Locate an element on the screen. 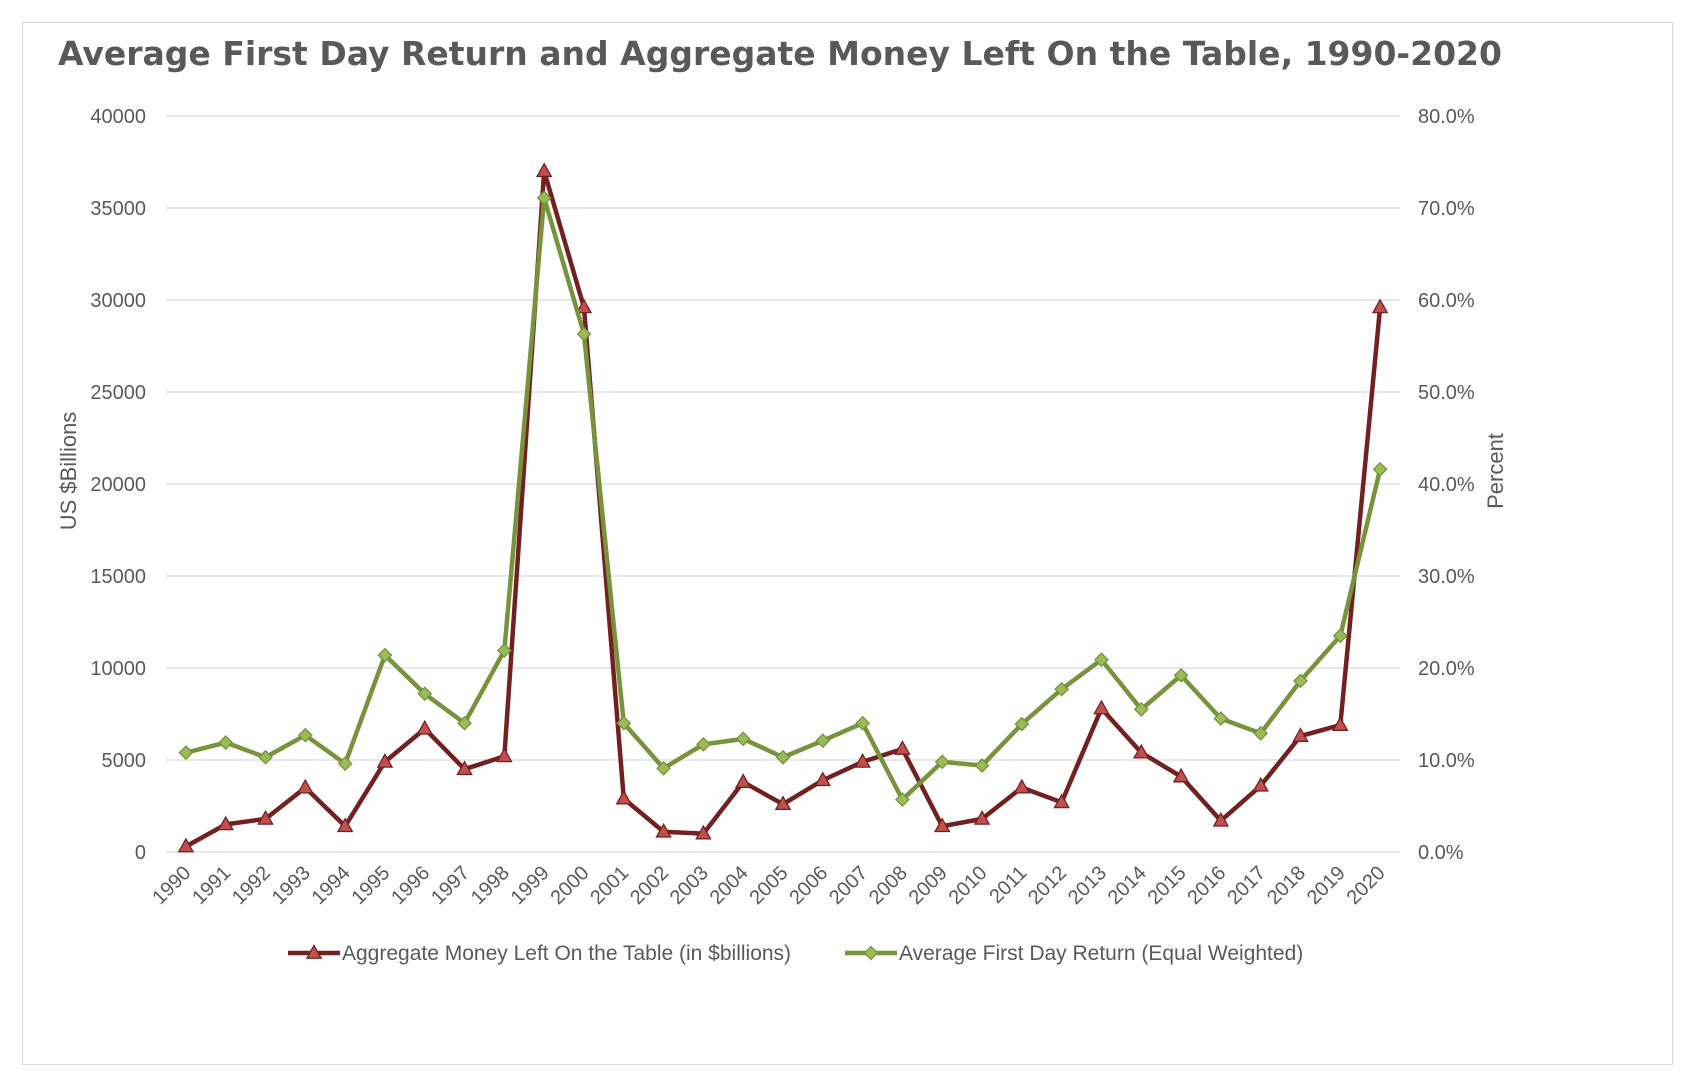  x-tick-label: 1996 is located at coordinates (410, 885).